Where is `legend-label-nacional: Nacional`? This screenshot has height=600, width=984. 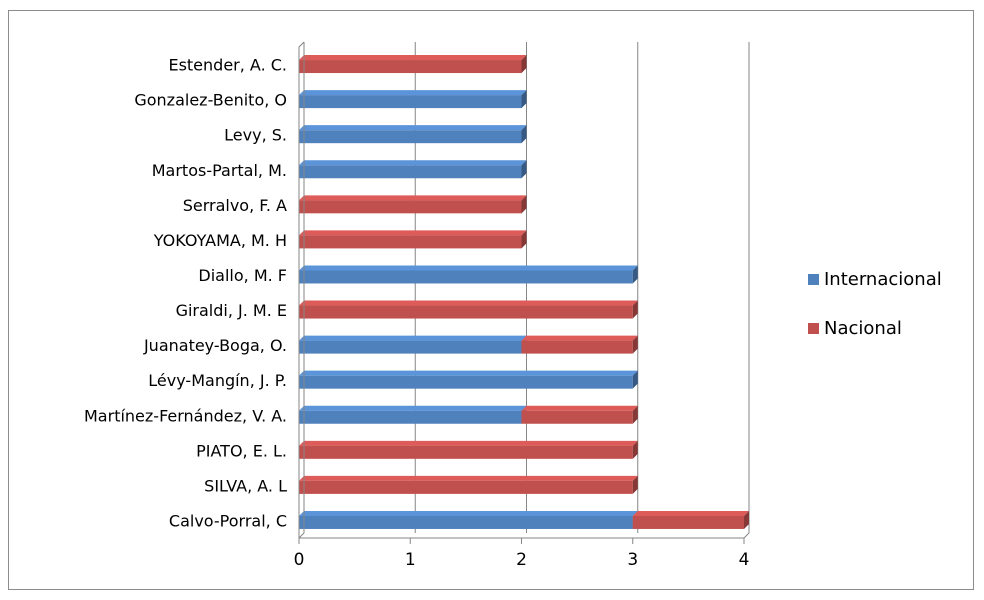
legend-label-nacional: Nacional is located at coordinates (863, 328).